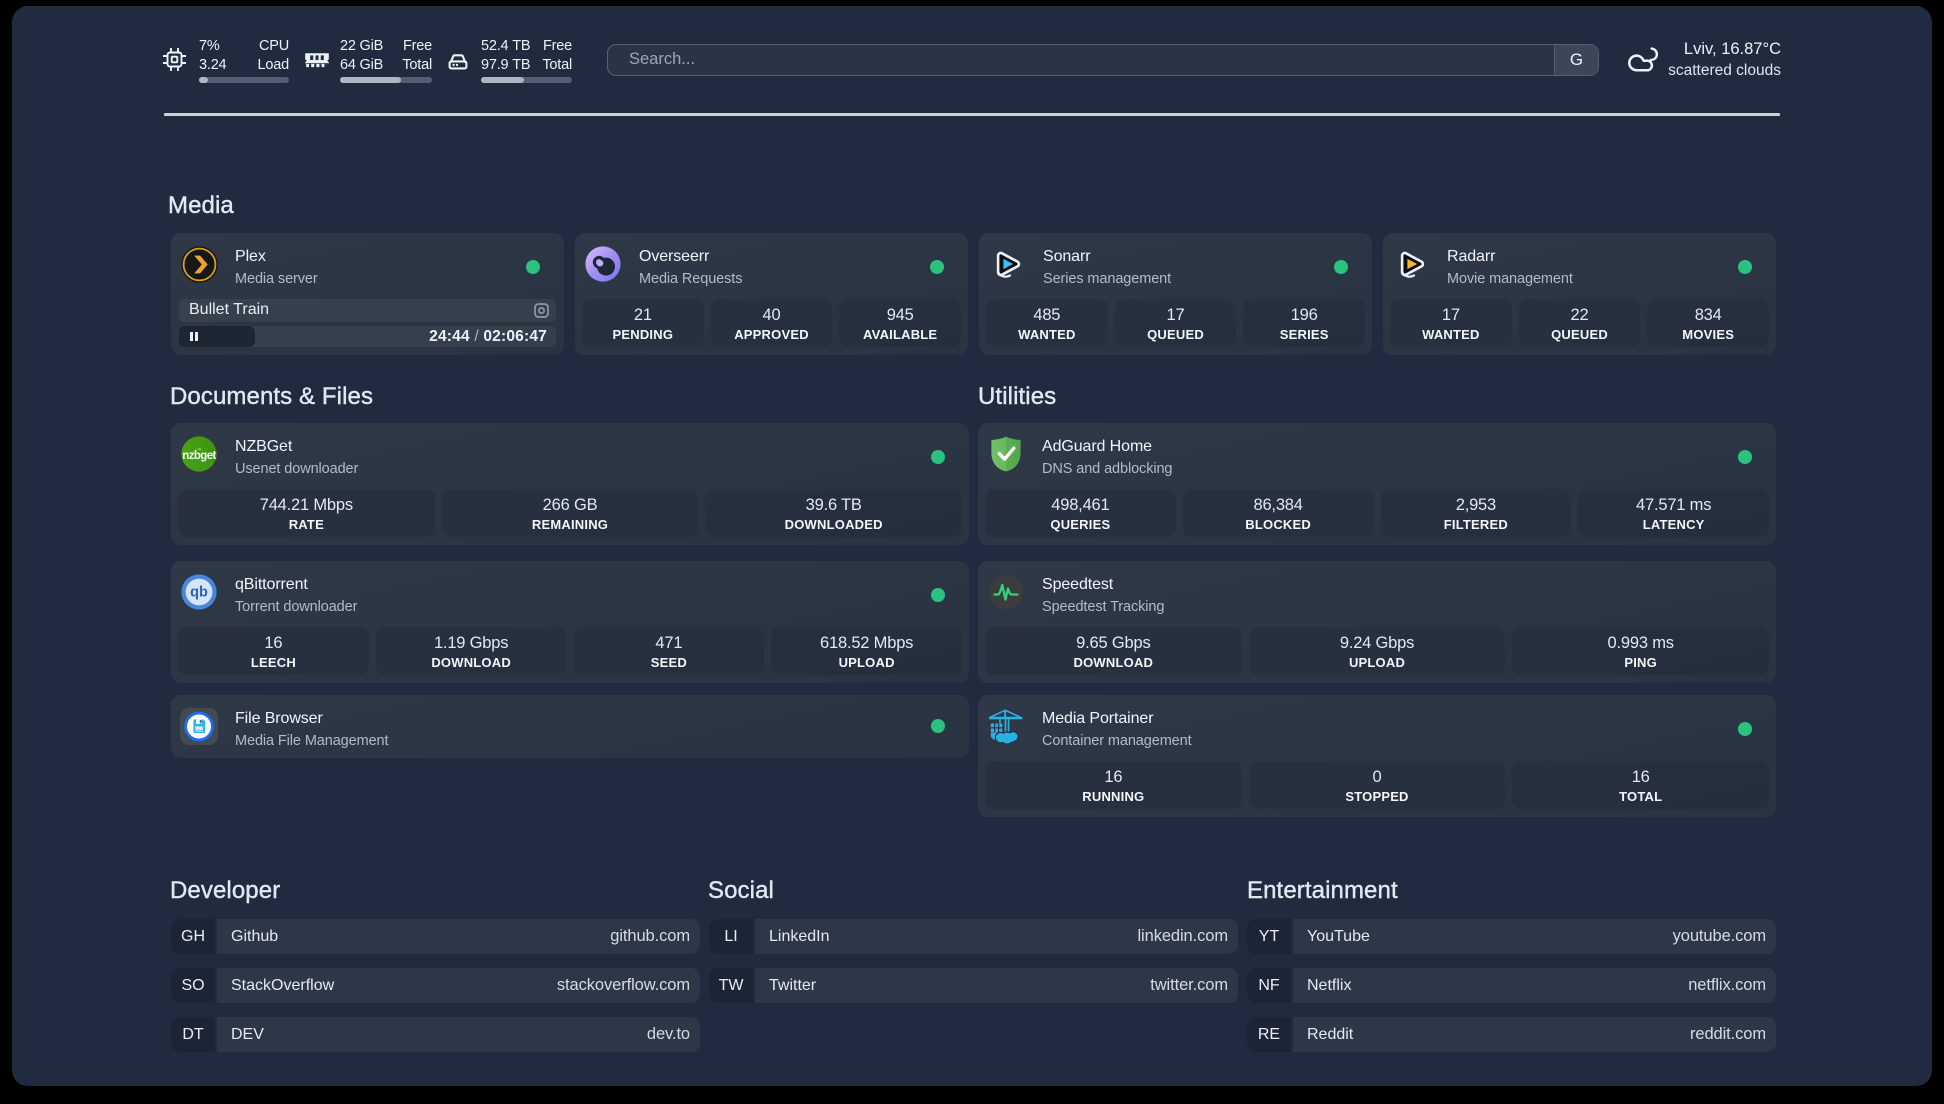 Image resolution: width=1944 pixels, height=1104 pixels. Describe the element at coordinates (199, 456) in the screenshot. I see `svg-text: nzbget` at that location.